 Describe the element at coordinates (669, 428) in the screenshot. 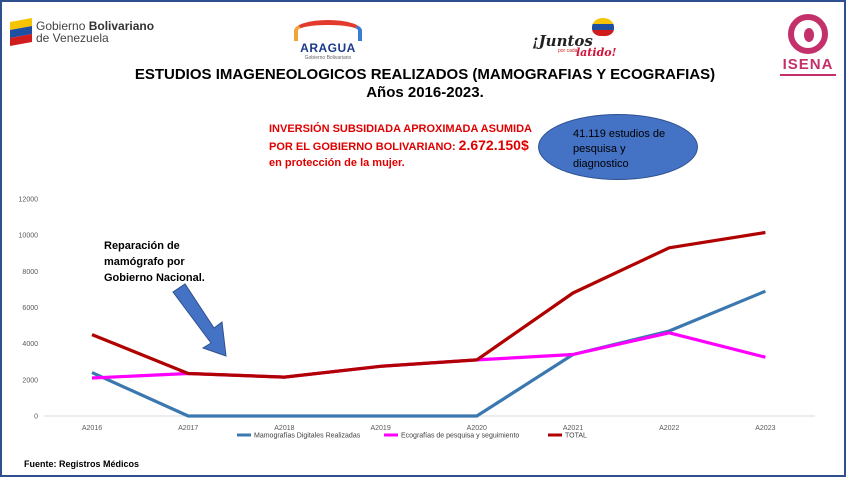

I see `x-tick-label: A2022` at that location.